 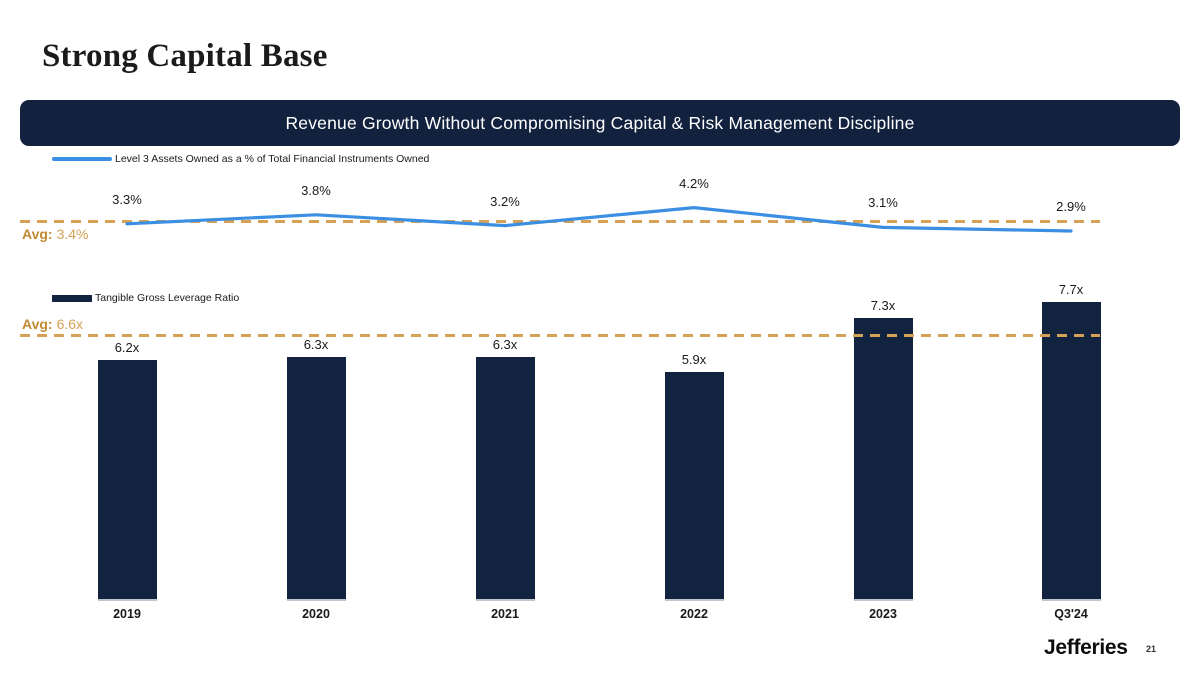 What do you see at coordinates (167, 298) in the screenshot?
I see `bar-legend-label: Tangible Gross Leverage Ratio` at bounding box center [167, 298].